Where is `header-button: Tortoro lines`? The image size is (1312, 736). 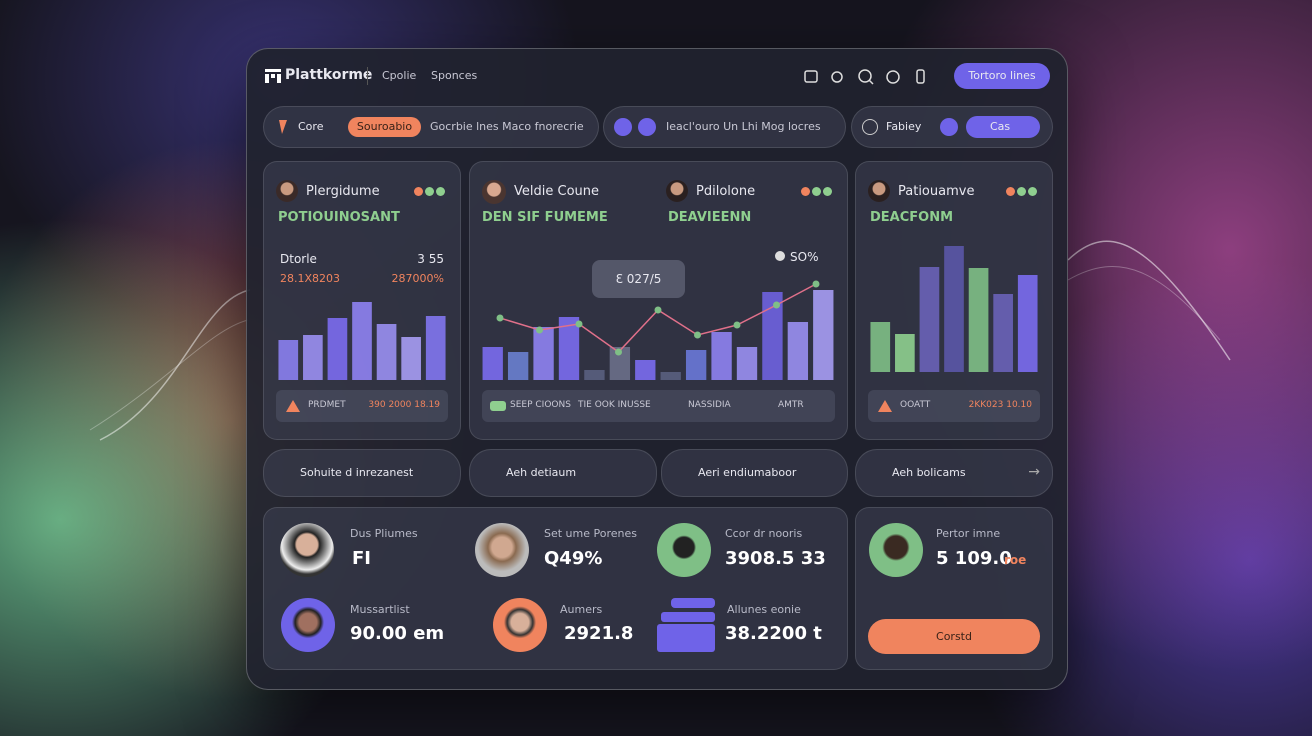 header-button: Tortoro lines is located at coordinates (1002, 76).